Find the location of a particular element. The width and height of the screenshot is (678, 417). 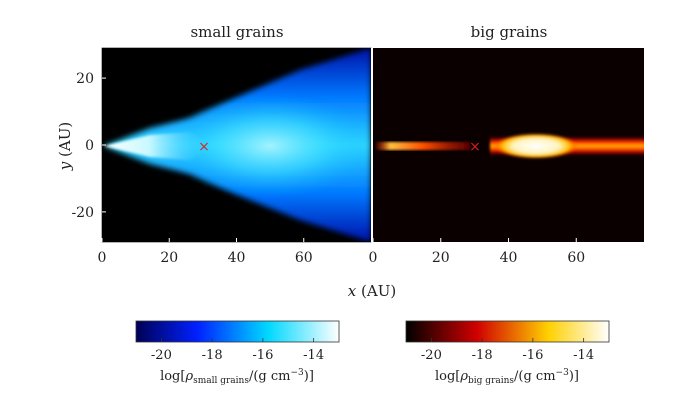

y-tick-label: 20 is located at coordinates (85, 79).